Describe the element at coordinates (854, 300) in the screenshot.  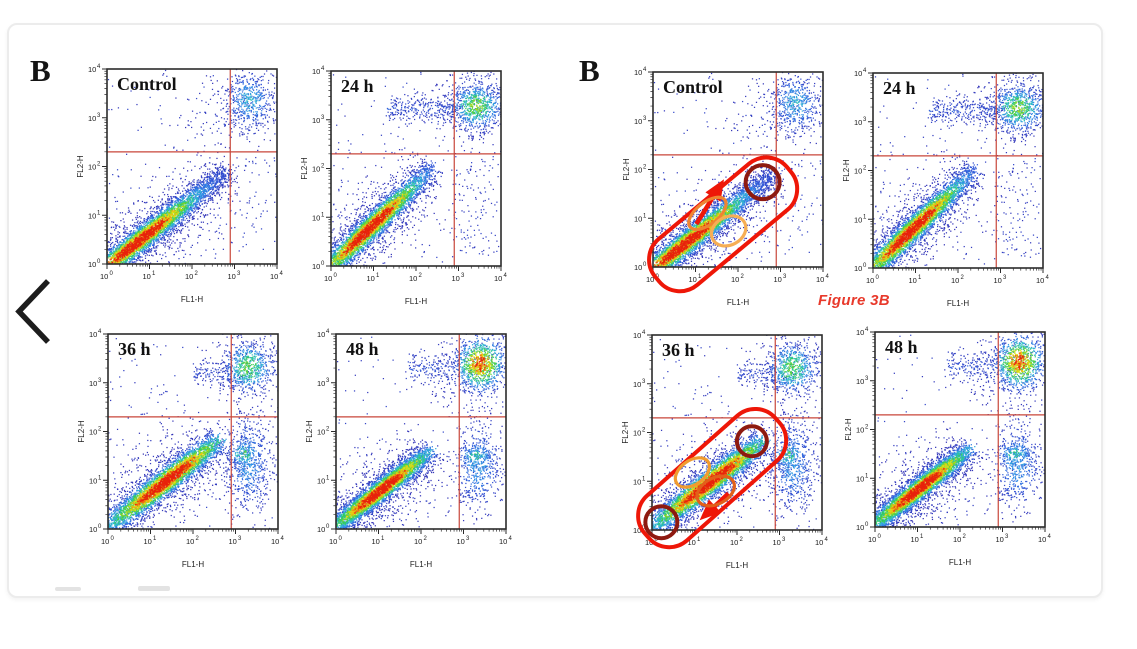
I see `figure-caption: Figure 3B` at that location.